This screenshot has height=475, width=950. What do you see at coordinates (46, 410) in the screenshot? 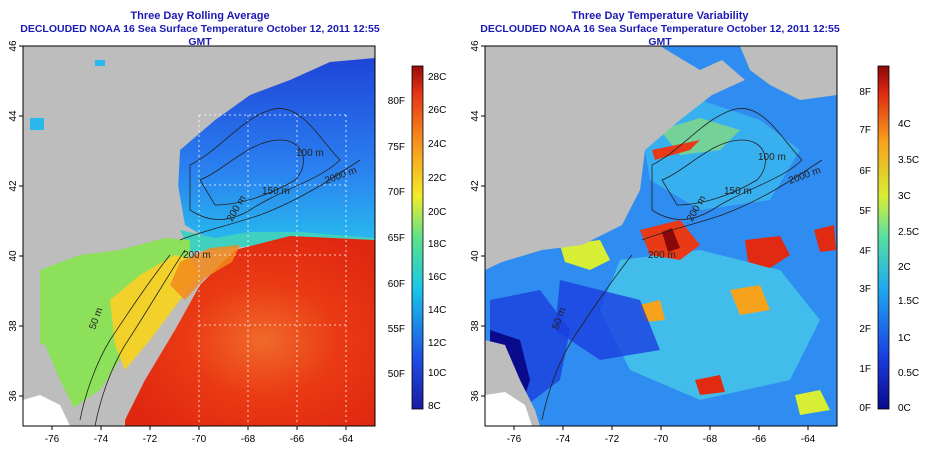
I see `left-land-white-speckle` at bounding box center [46, 410].